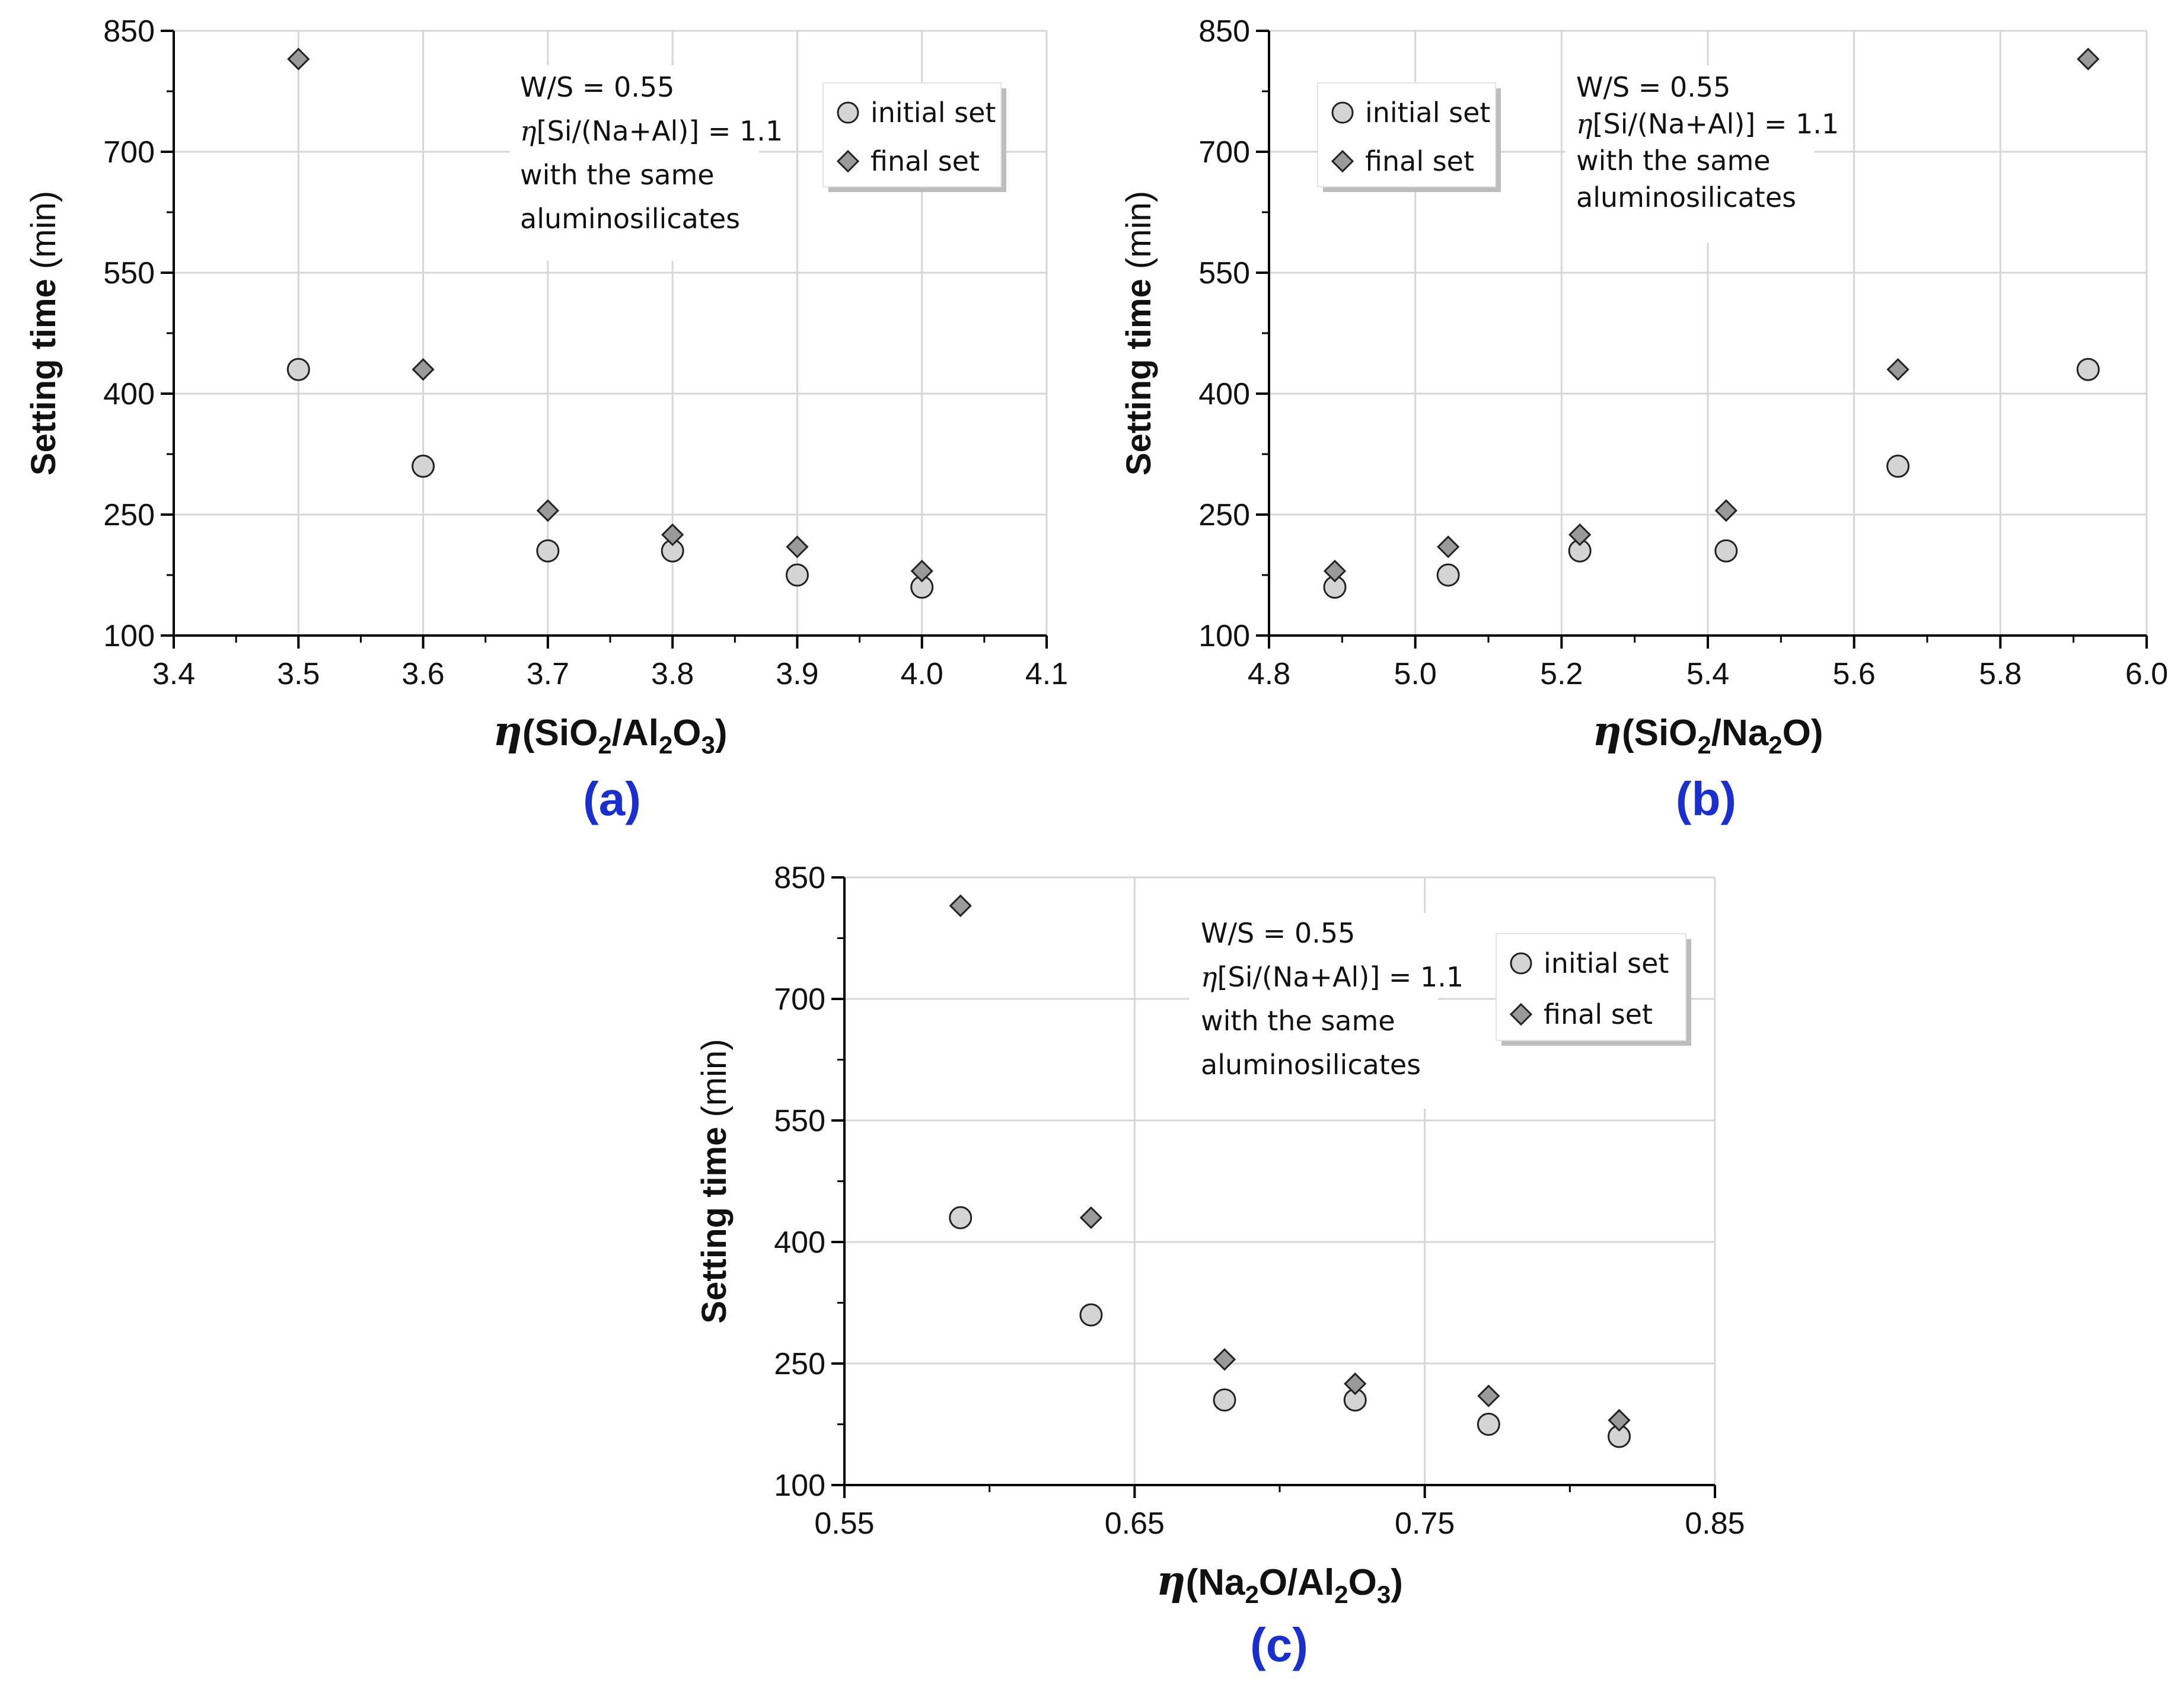 The width and height of the screenshot is (2184, 1705). Describe the element at coordinates (1297, 1582) in the screenshot. I see `x-axis-label-part: O/Al` at that location.